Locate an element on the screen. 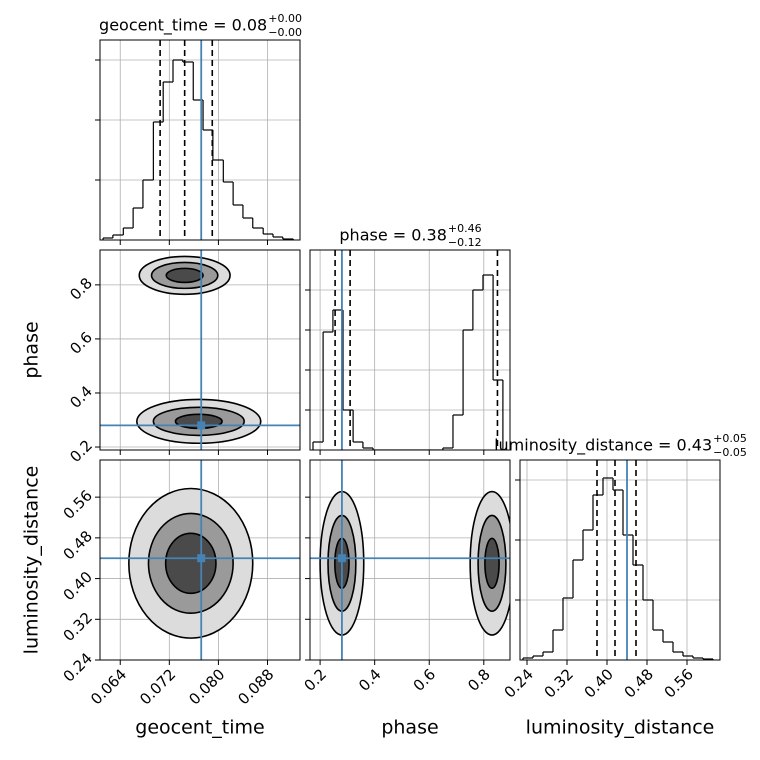  y-tick-label: 0.40 is located at coordinates (78, 586).